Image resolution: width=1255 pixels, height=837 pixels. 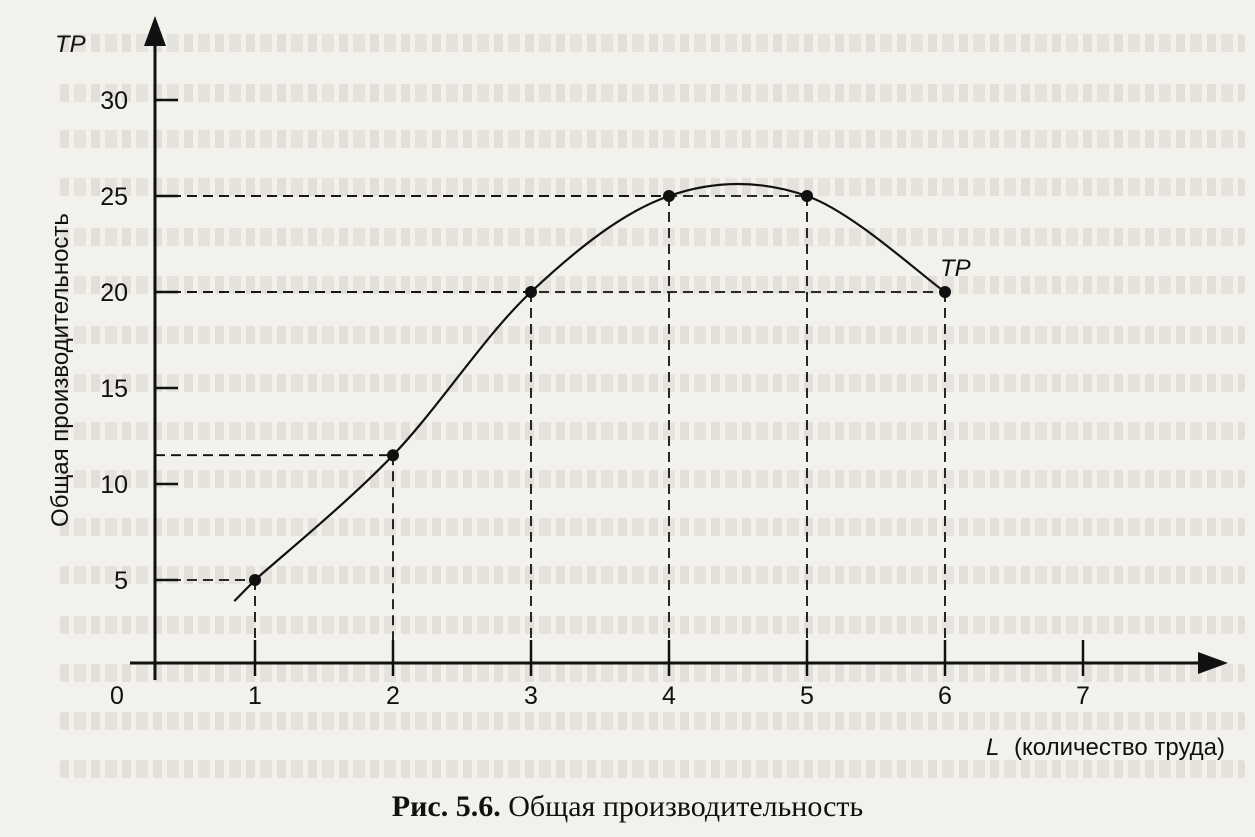 I want to click on x-tick-label: 4, so click(x=669, y=696).